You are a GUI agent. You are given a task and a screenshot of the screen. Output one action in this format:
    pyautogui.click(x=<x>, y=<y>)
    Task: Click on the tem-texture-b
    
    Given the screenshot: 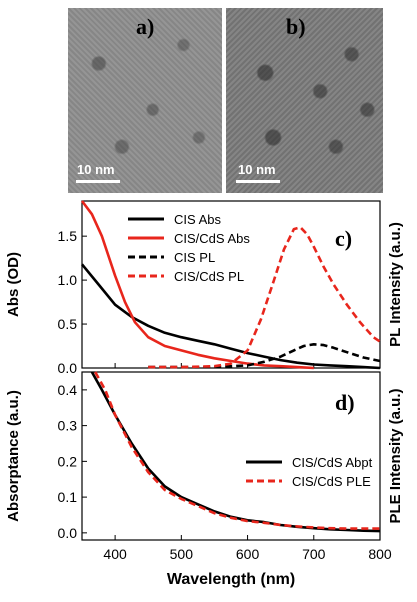 What is the action you would take?
    pyautogui.click(x=304, y=100)
    